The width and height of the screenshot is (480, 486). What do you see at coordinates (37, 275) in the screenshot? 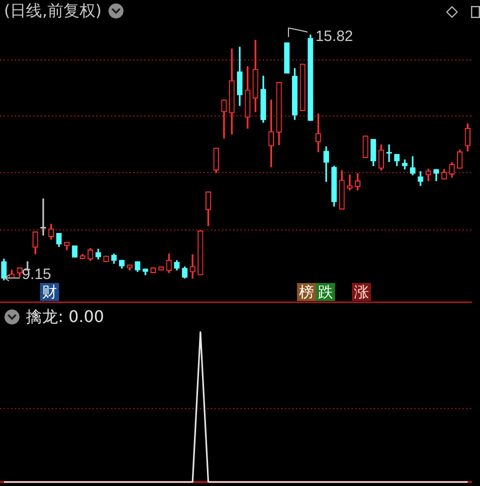
I see `annotation: 9.15` at bounding box center [37, 275].